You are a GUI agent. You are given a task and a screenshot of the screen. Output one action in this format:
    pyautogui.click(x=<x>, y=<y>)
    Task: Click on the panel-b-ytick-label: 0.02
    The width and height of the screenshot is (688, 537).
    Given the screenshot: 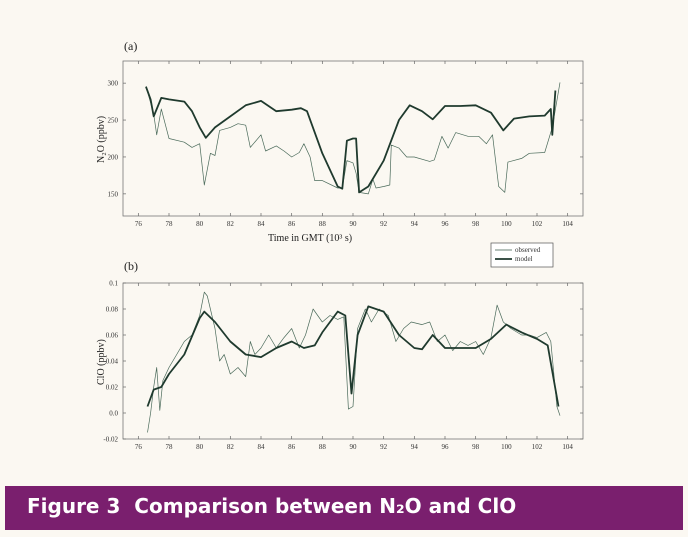 What is the action you would take?
    pyautogui.click(x=112, y=388)
    